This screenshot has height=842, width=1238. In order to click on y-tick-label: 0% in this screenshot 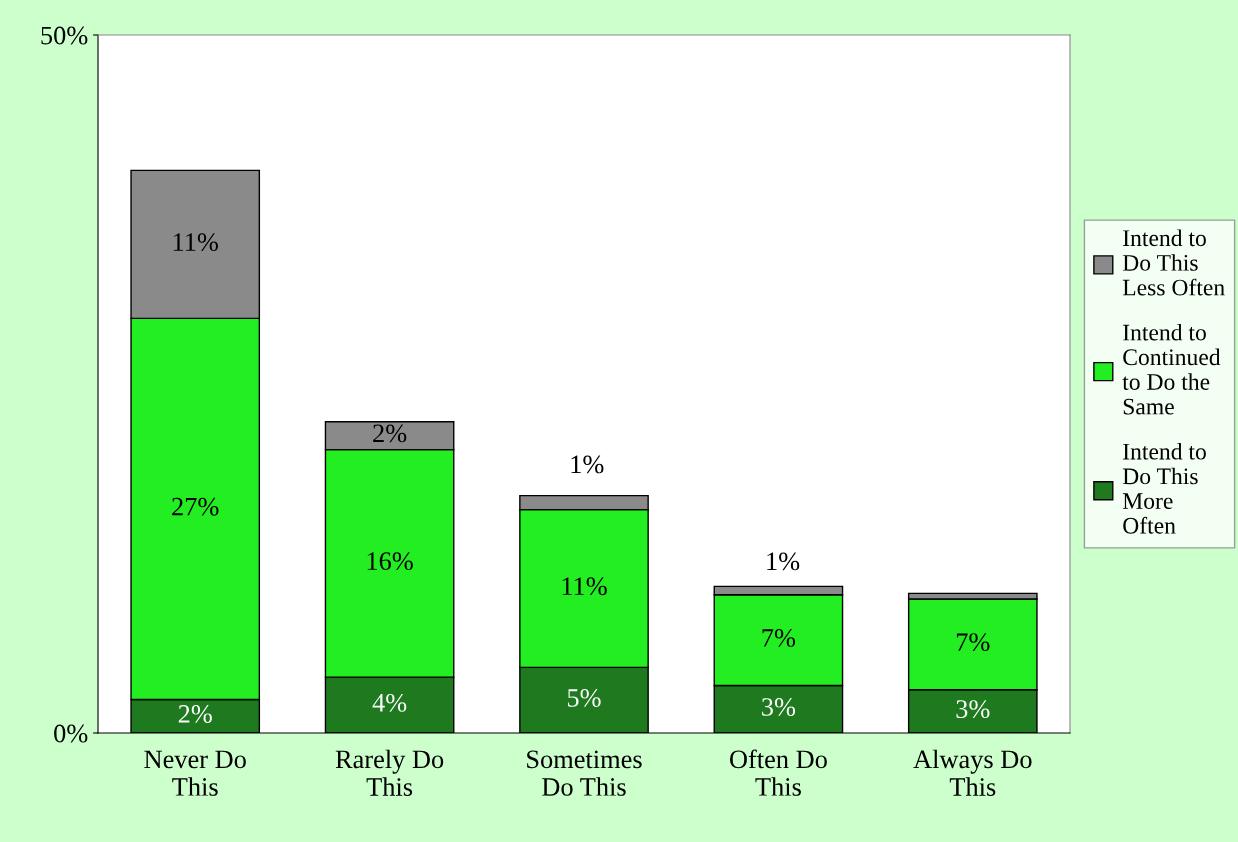, I will do `click(71, 733)`.